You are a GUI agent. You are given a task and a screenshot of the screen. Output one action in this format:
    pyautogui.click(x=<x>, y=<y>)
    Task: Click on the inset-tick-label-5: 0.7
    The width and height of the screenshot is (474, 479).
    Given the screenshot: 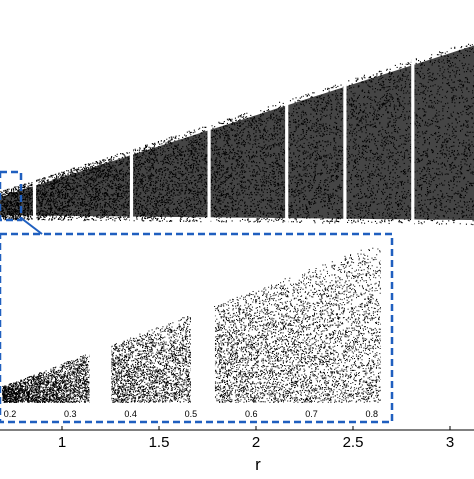 What is the action you would take?
    pyautogui.click(x=311, y=414)
    